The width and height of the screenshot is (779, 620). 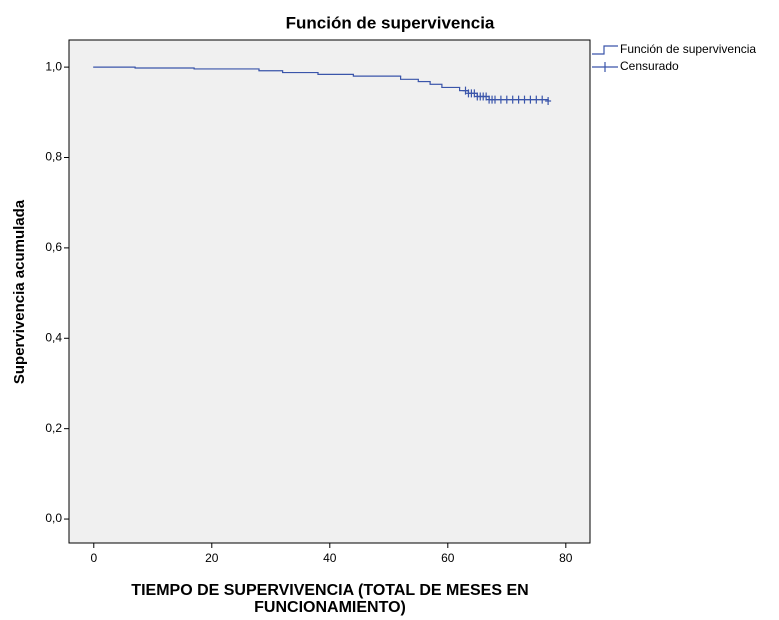 I want to click on x-tick-label: 20, so click(x=212, y=558).